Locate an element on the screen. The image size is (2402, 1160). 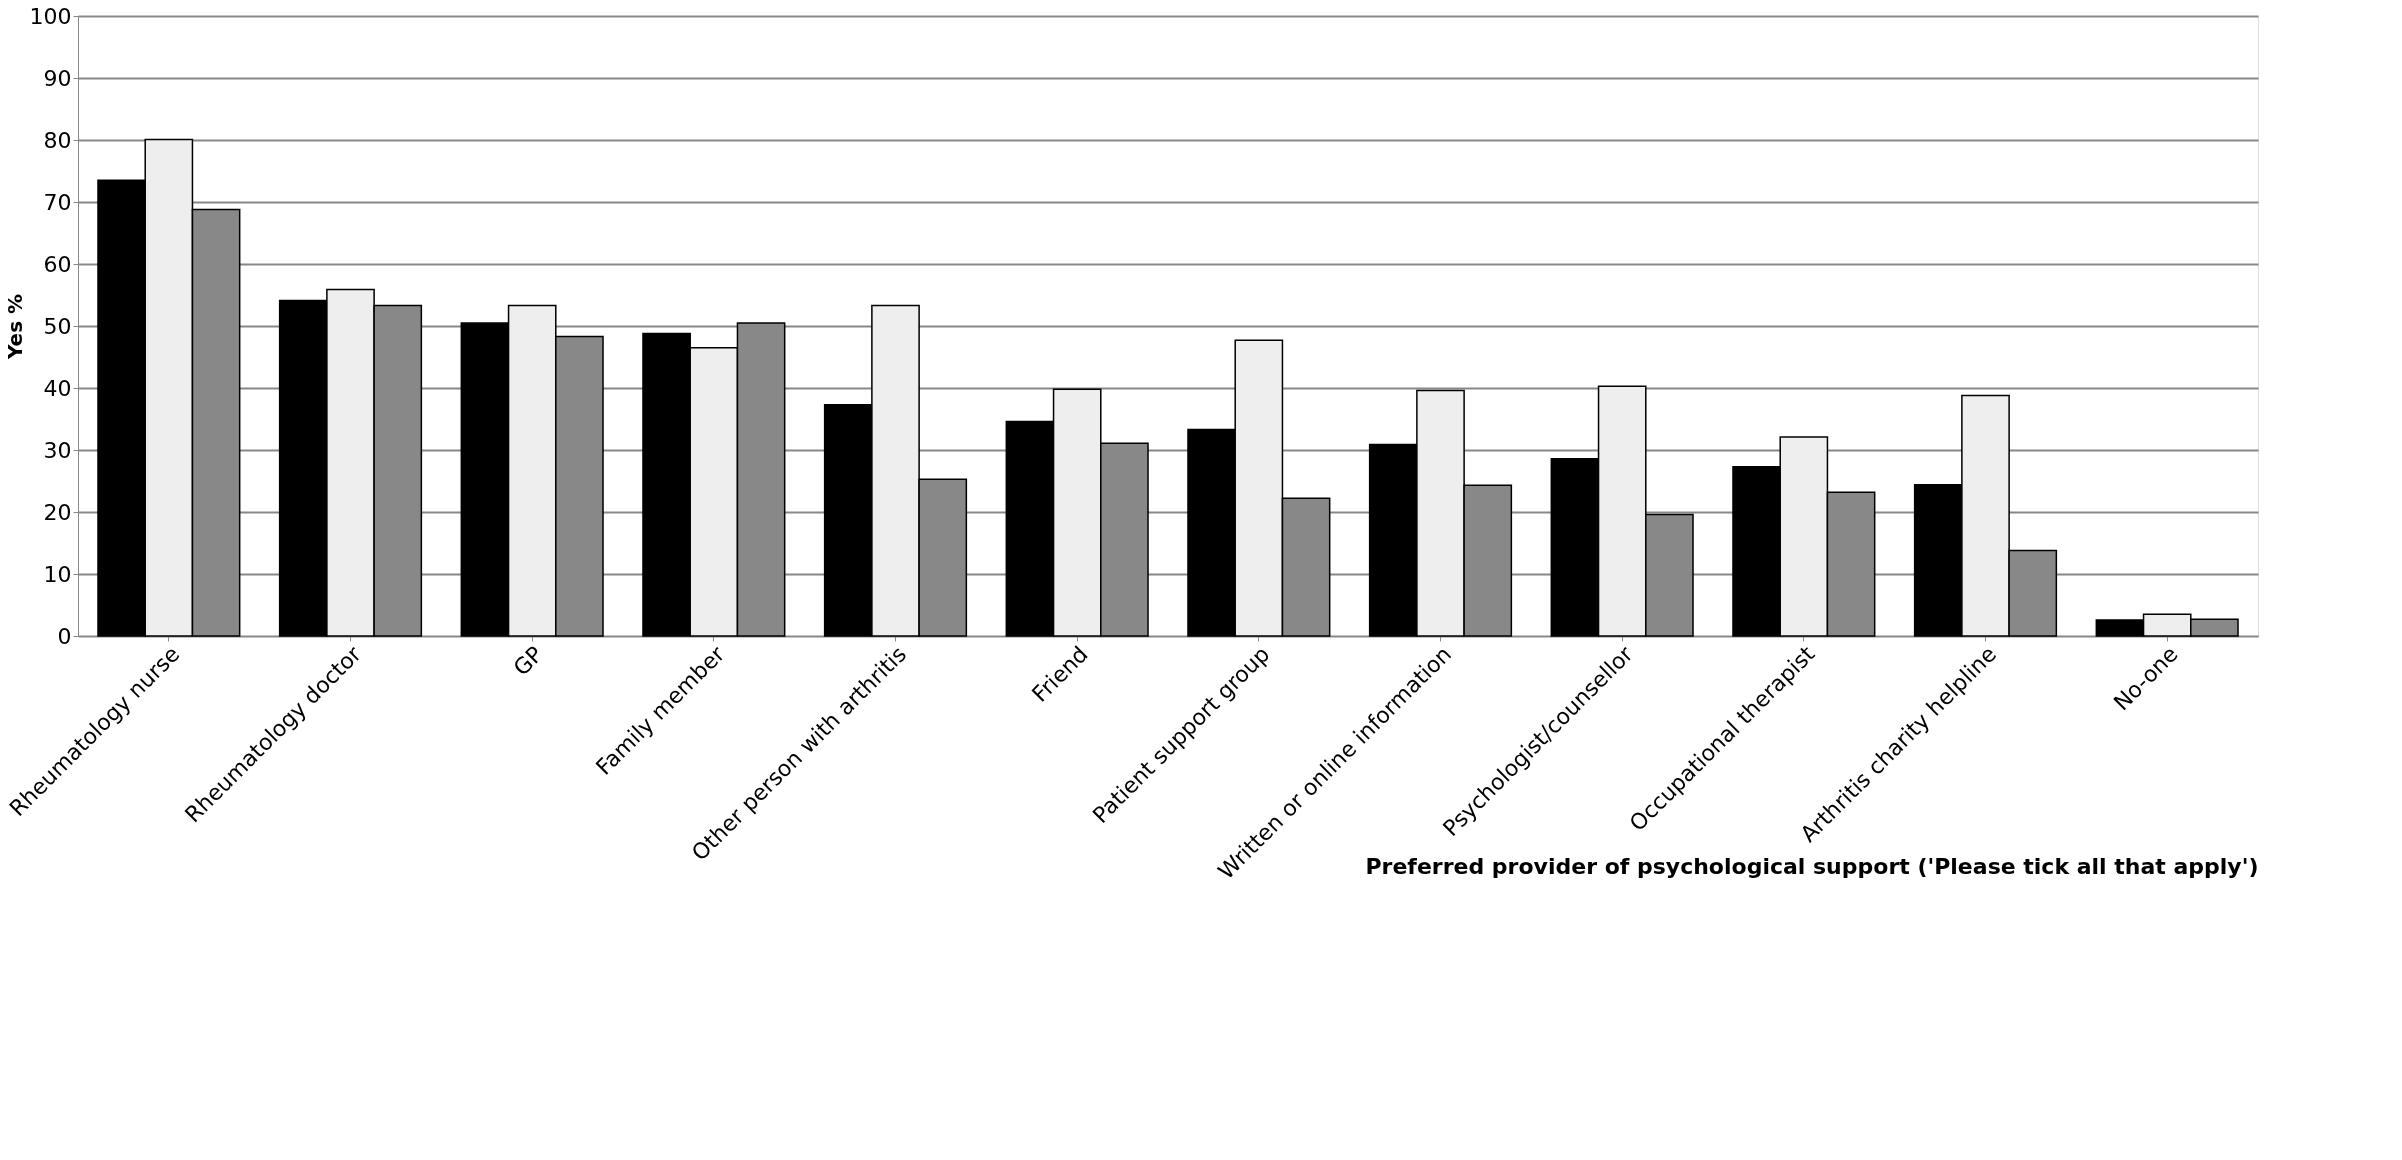
y-tick-label: 10 is located at coordinates (57, 574).